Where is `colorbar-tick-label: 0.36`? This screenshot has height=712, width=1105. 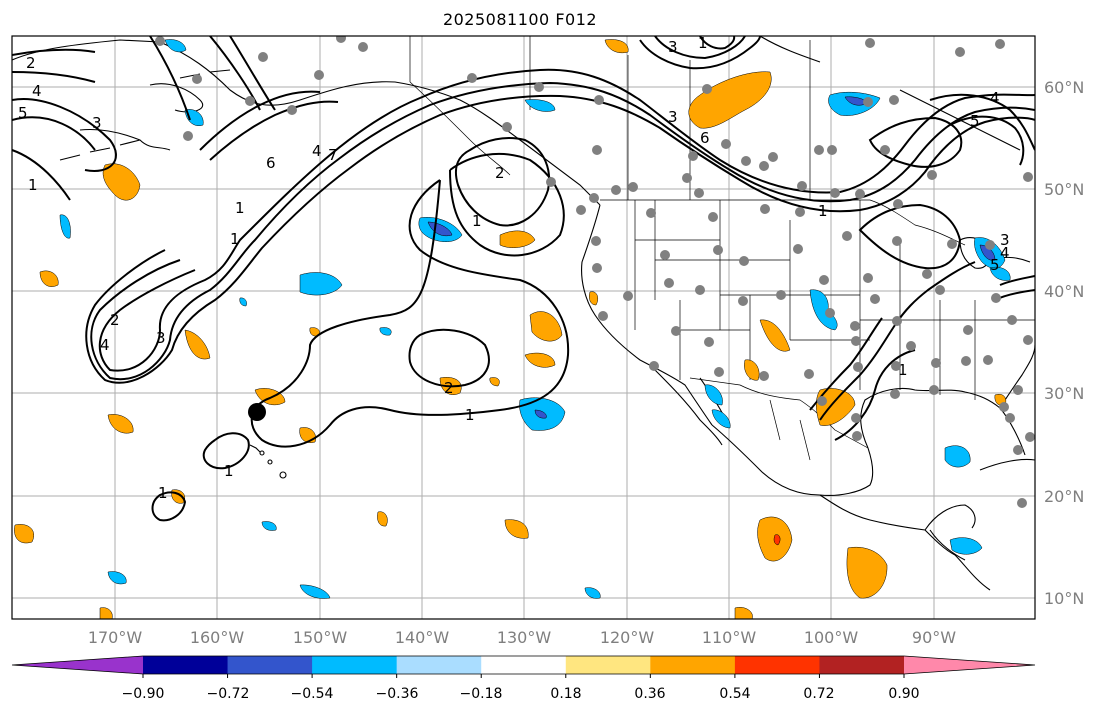
colorbar-tick-label: 0.36 is located at coordinates (649, 694).